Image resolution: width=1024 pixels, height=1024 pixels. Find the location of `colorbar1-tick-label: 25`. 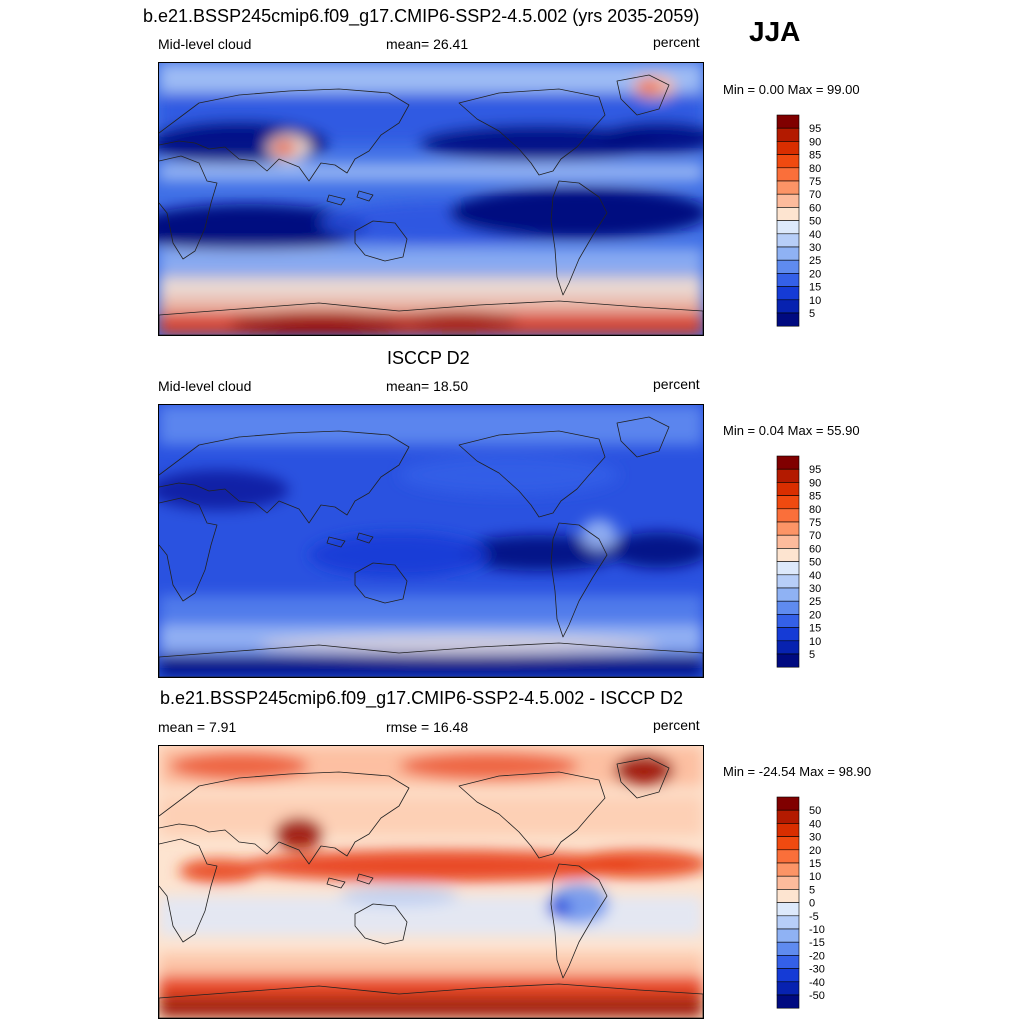

colorbar1-tick-label: 25 is located at coordinates (815, 261).